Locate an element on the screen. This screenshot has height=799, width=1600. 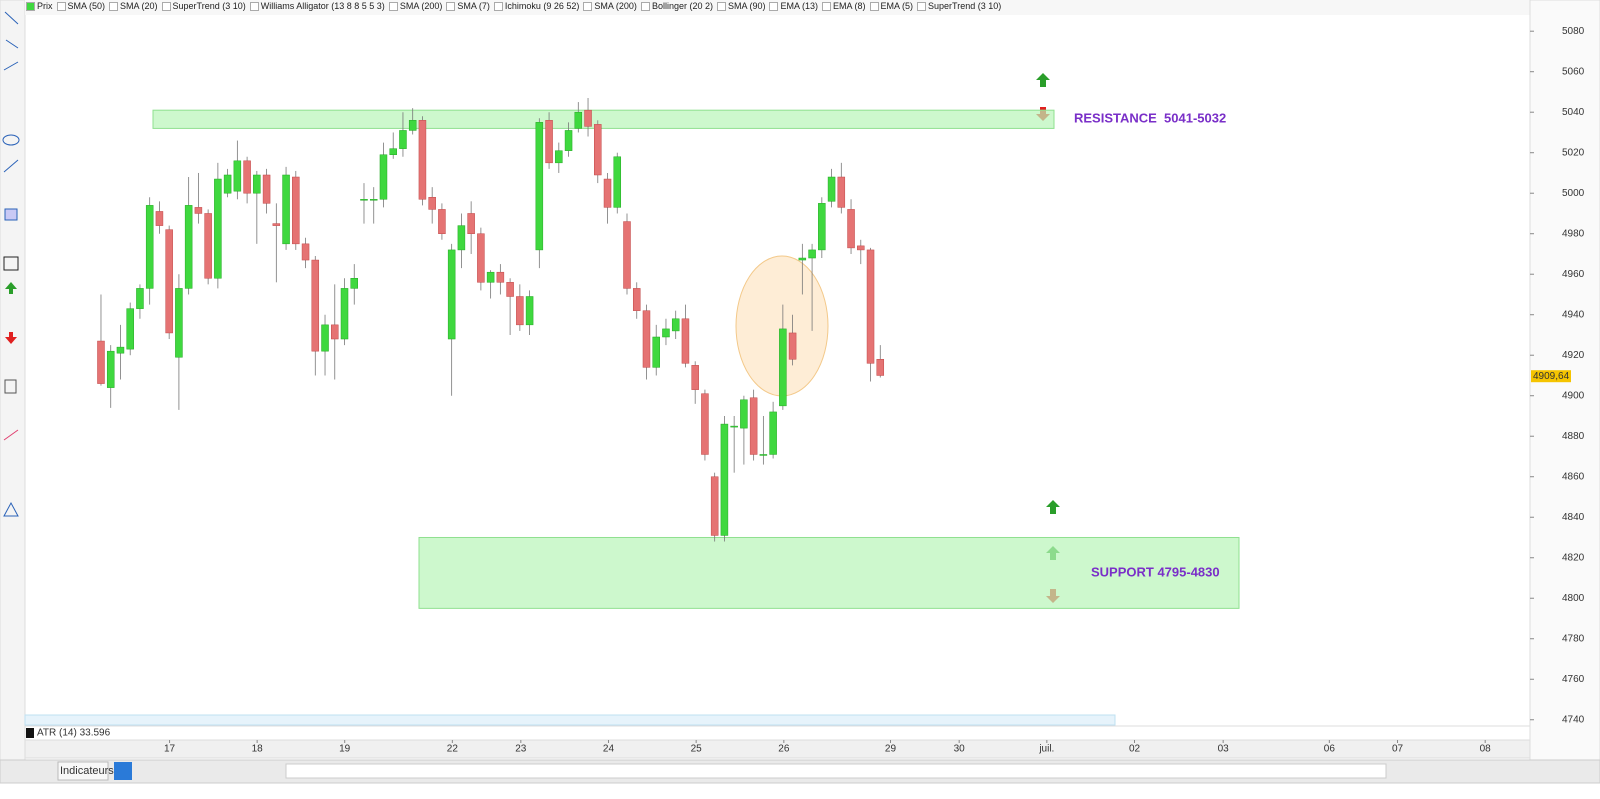
legend-label: Bollinger (20 2) is located at coordinates (682, 6).